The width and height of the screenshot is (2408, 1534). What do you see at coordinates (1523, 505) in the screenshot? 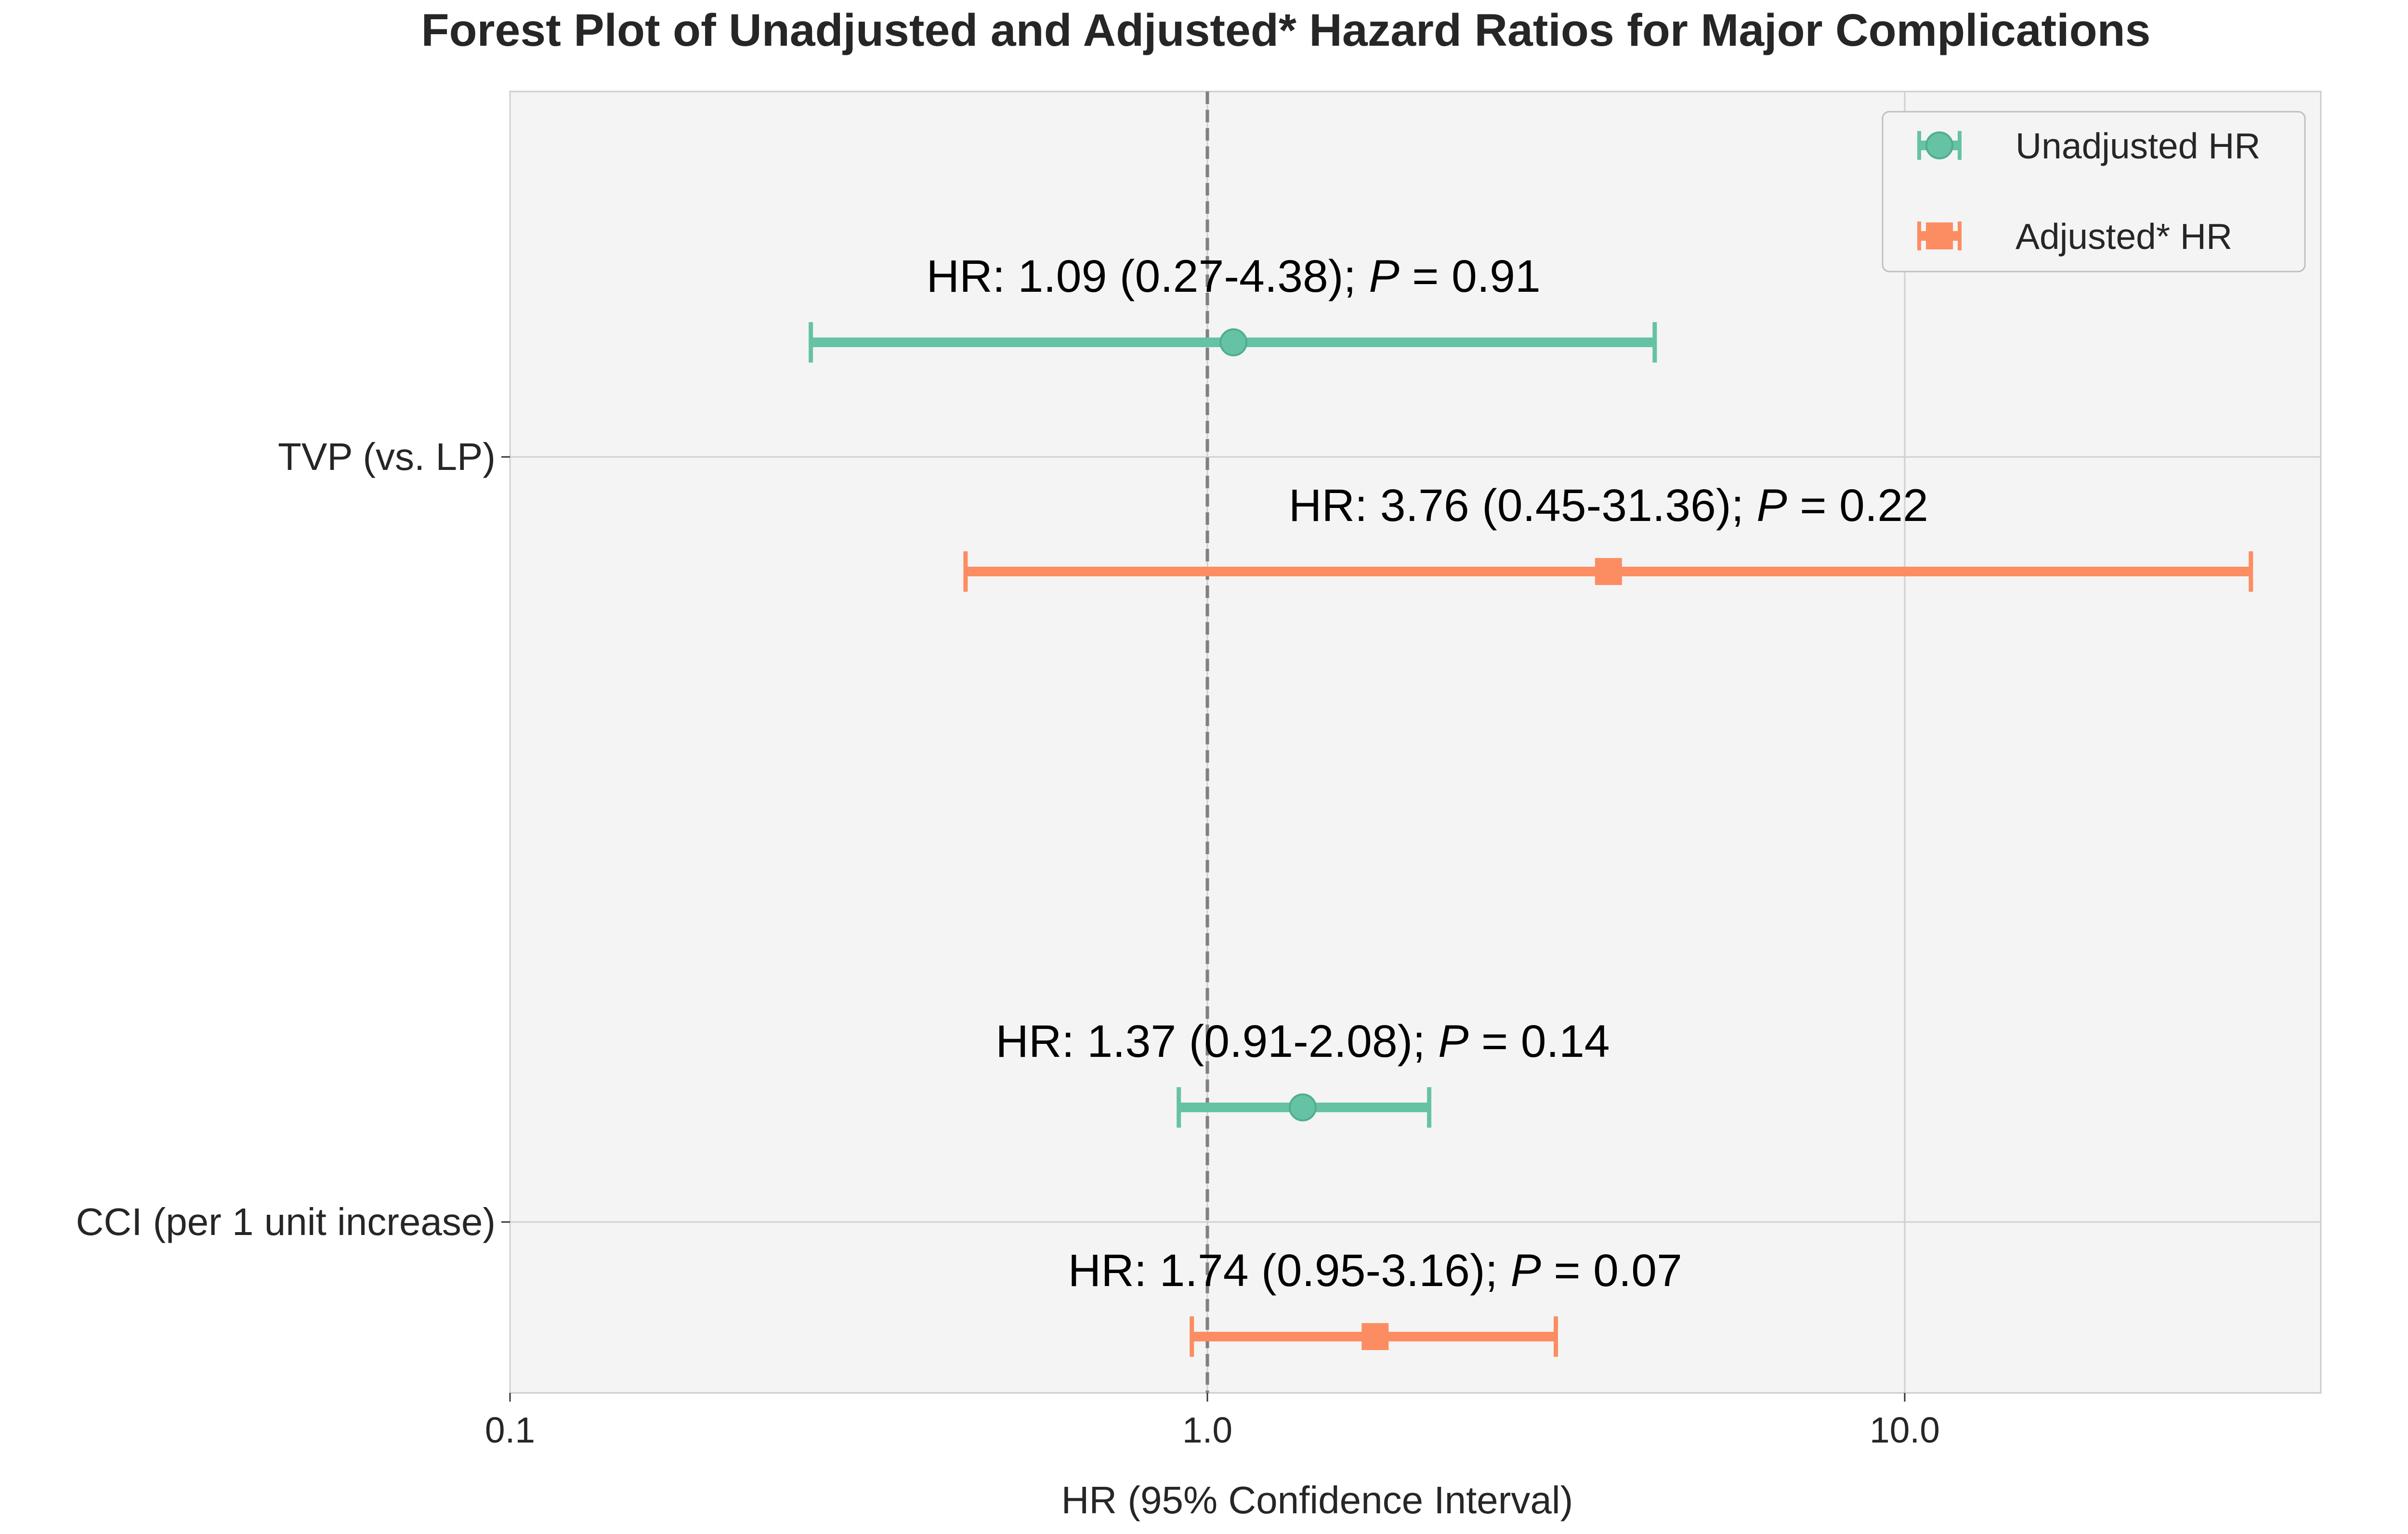
I see `hr-annotation-main: HR: 3.76 (0.45-31.36);` at bounding box center [1523, 505].